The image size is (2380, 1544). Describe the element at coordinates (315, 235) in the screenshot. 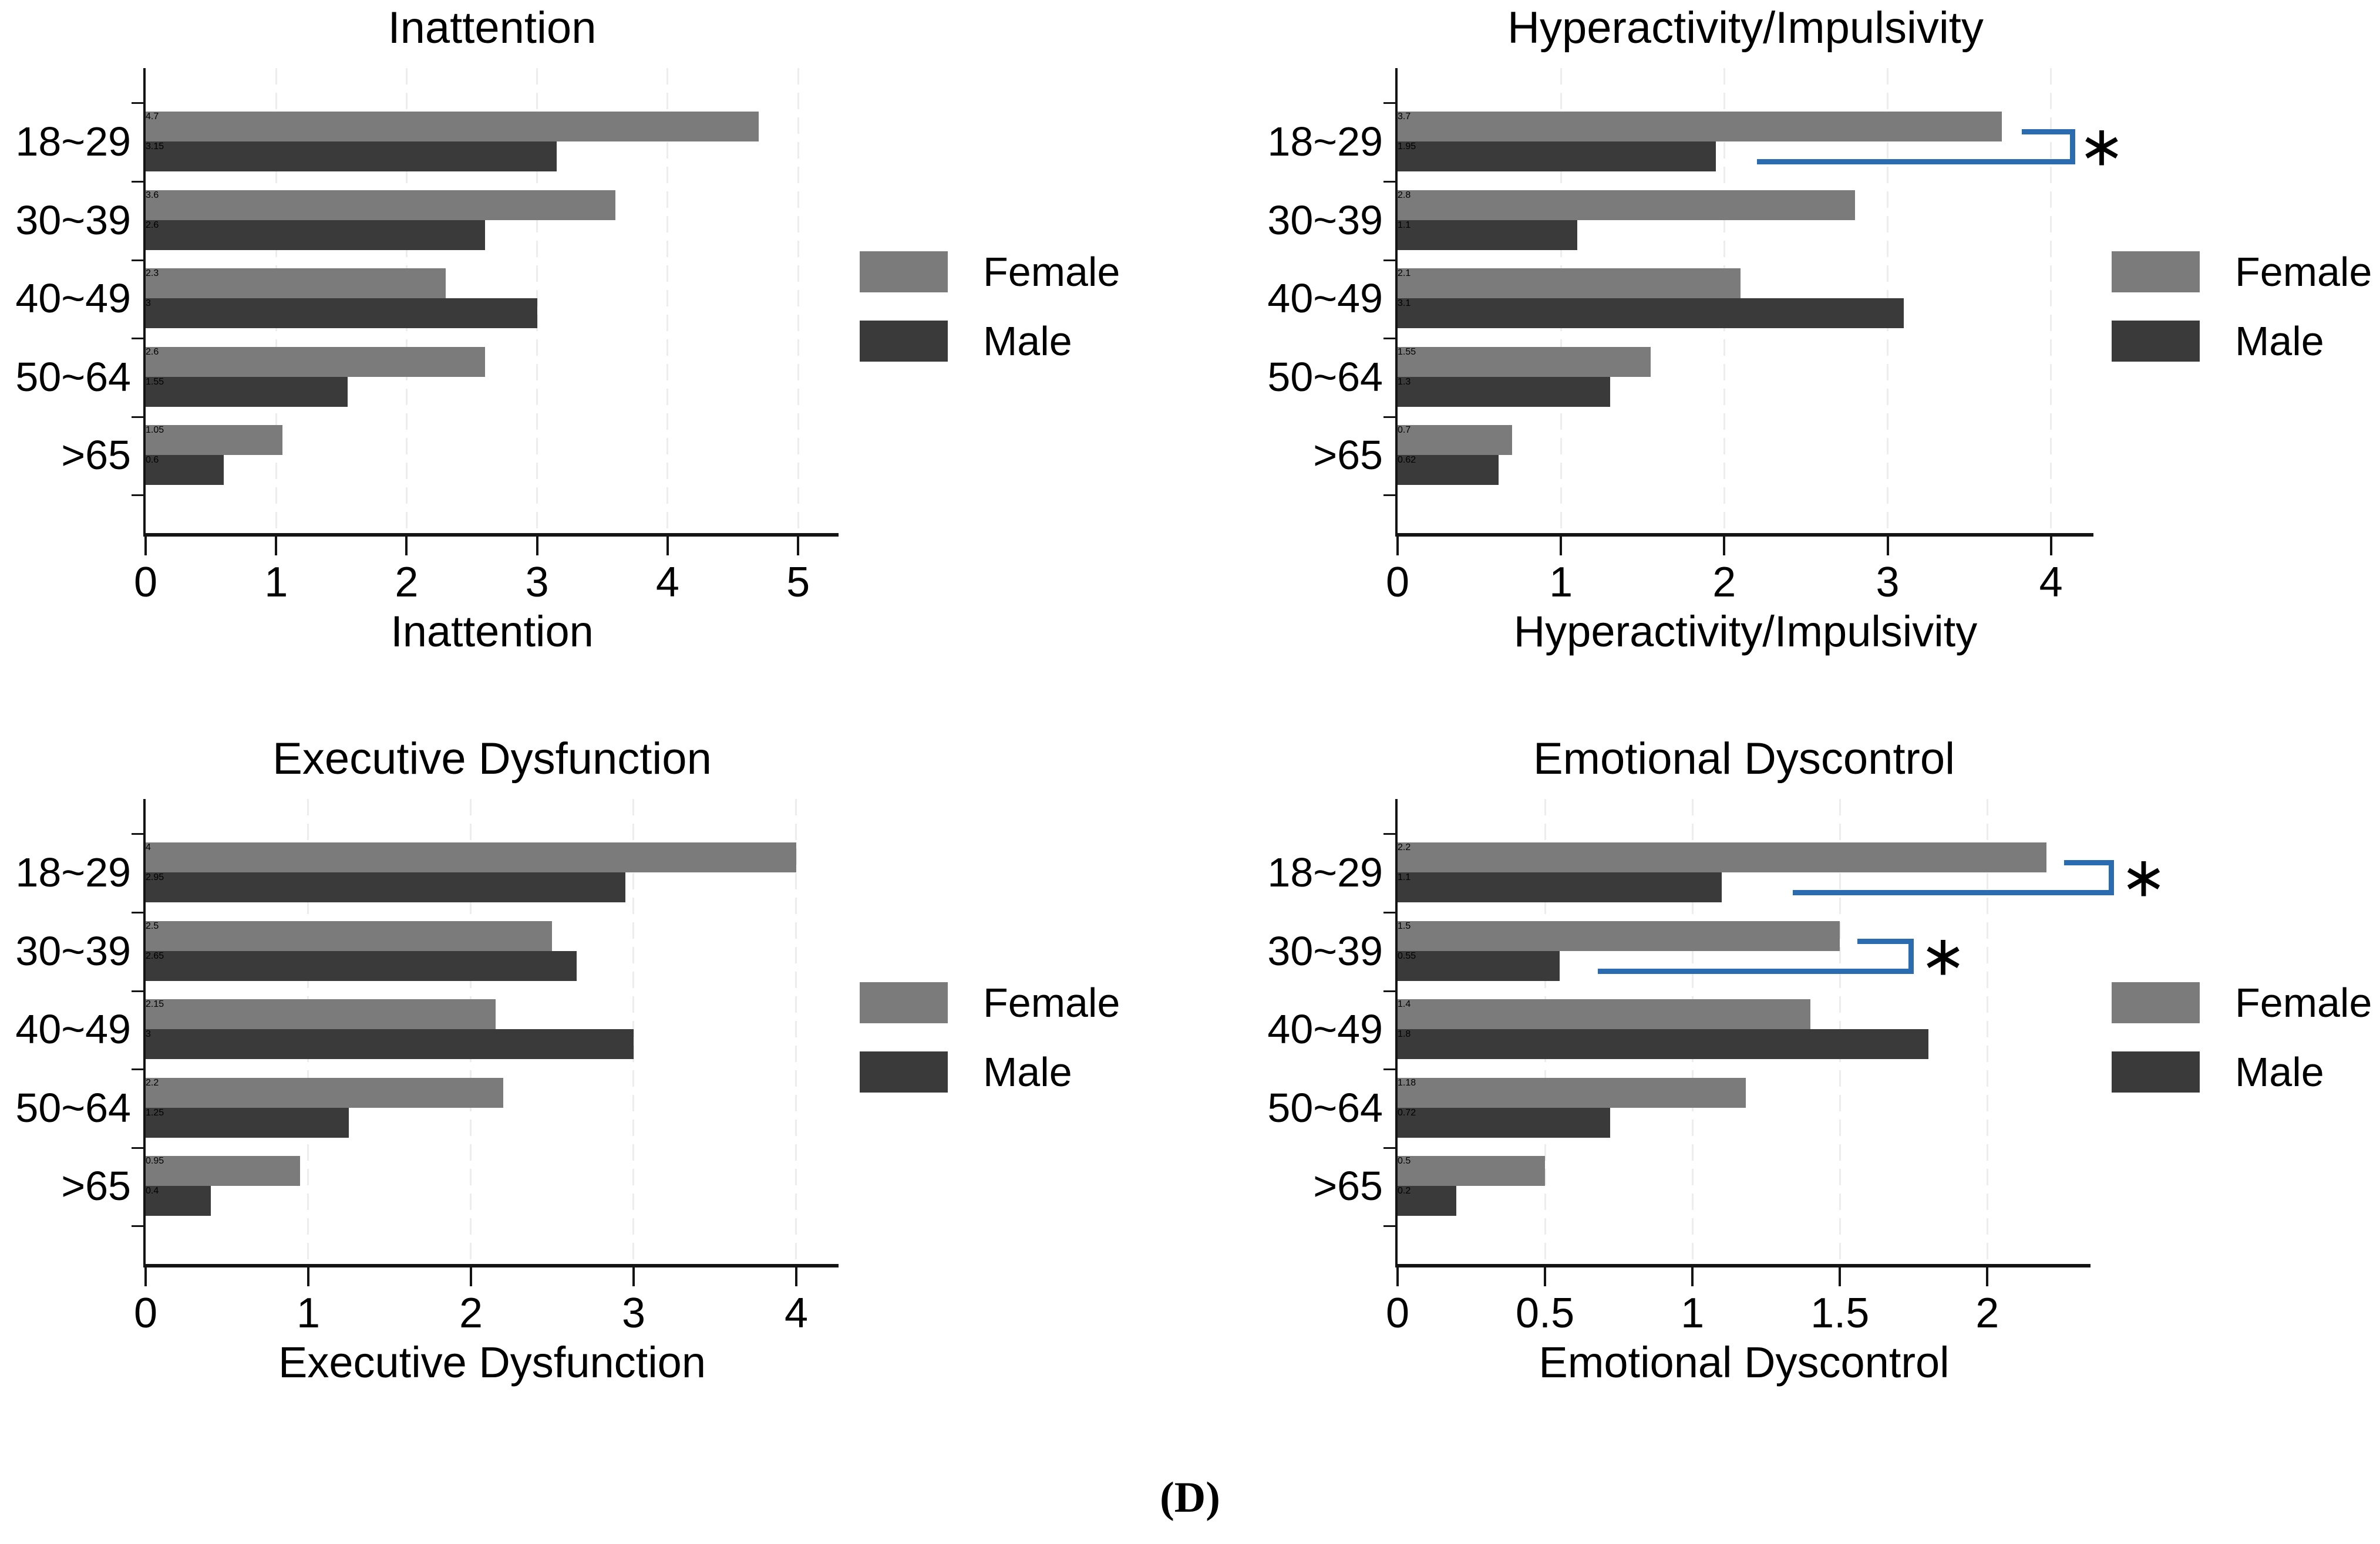

I see `bar-male-2: 2.6` at that location.